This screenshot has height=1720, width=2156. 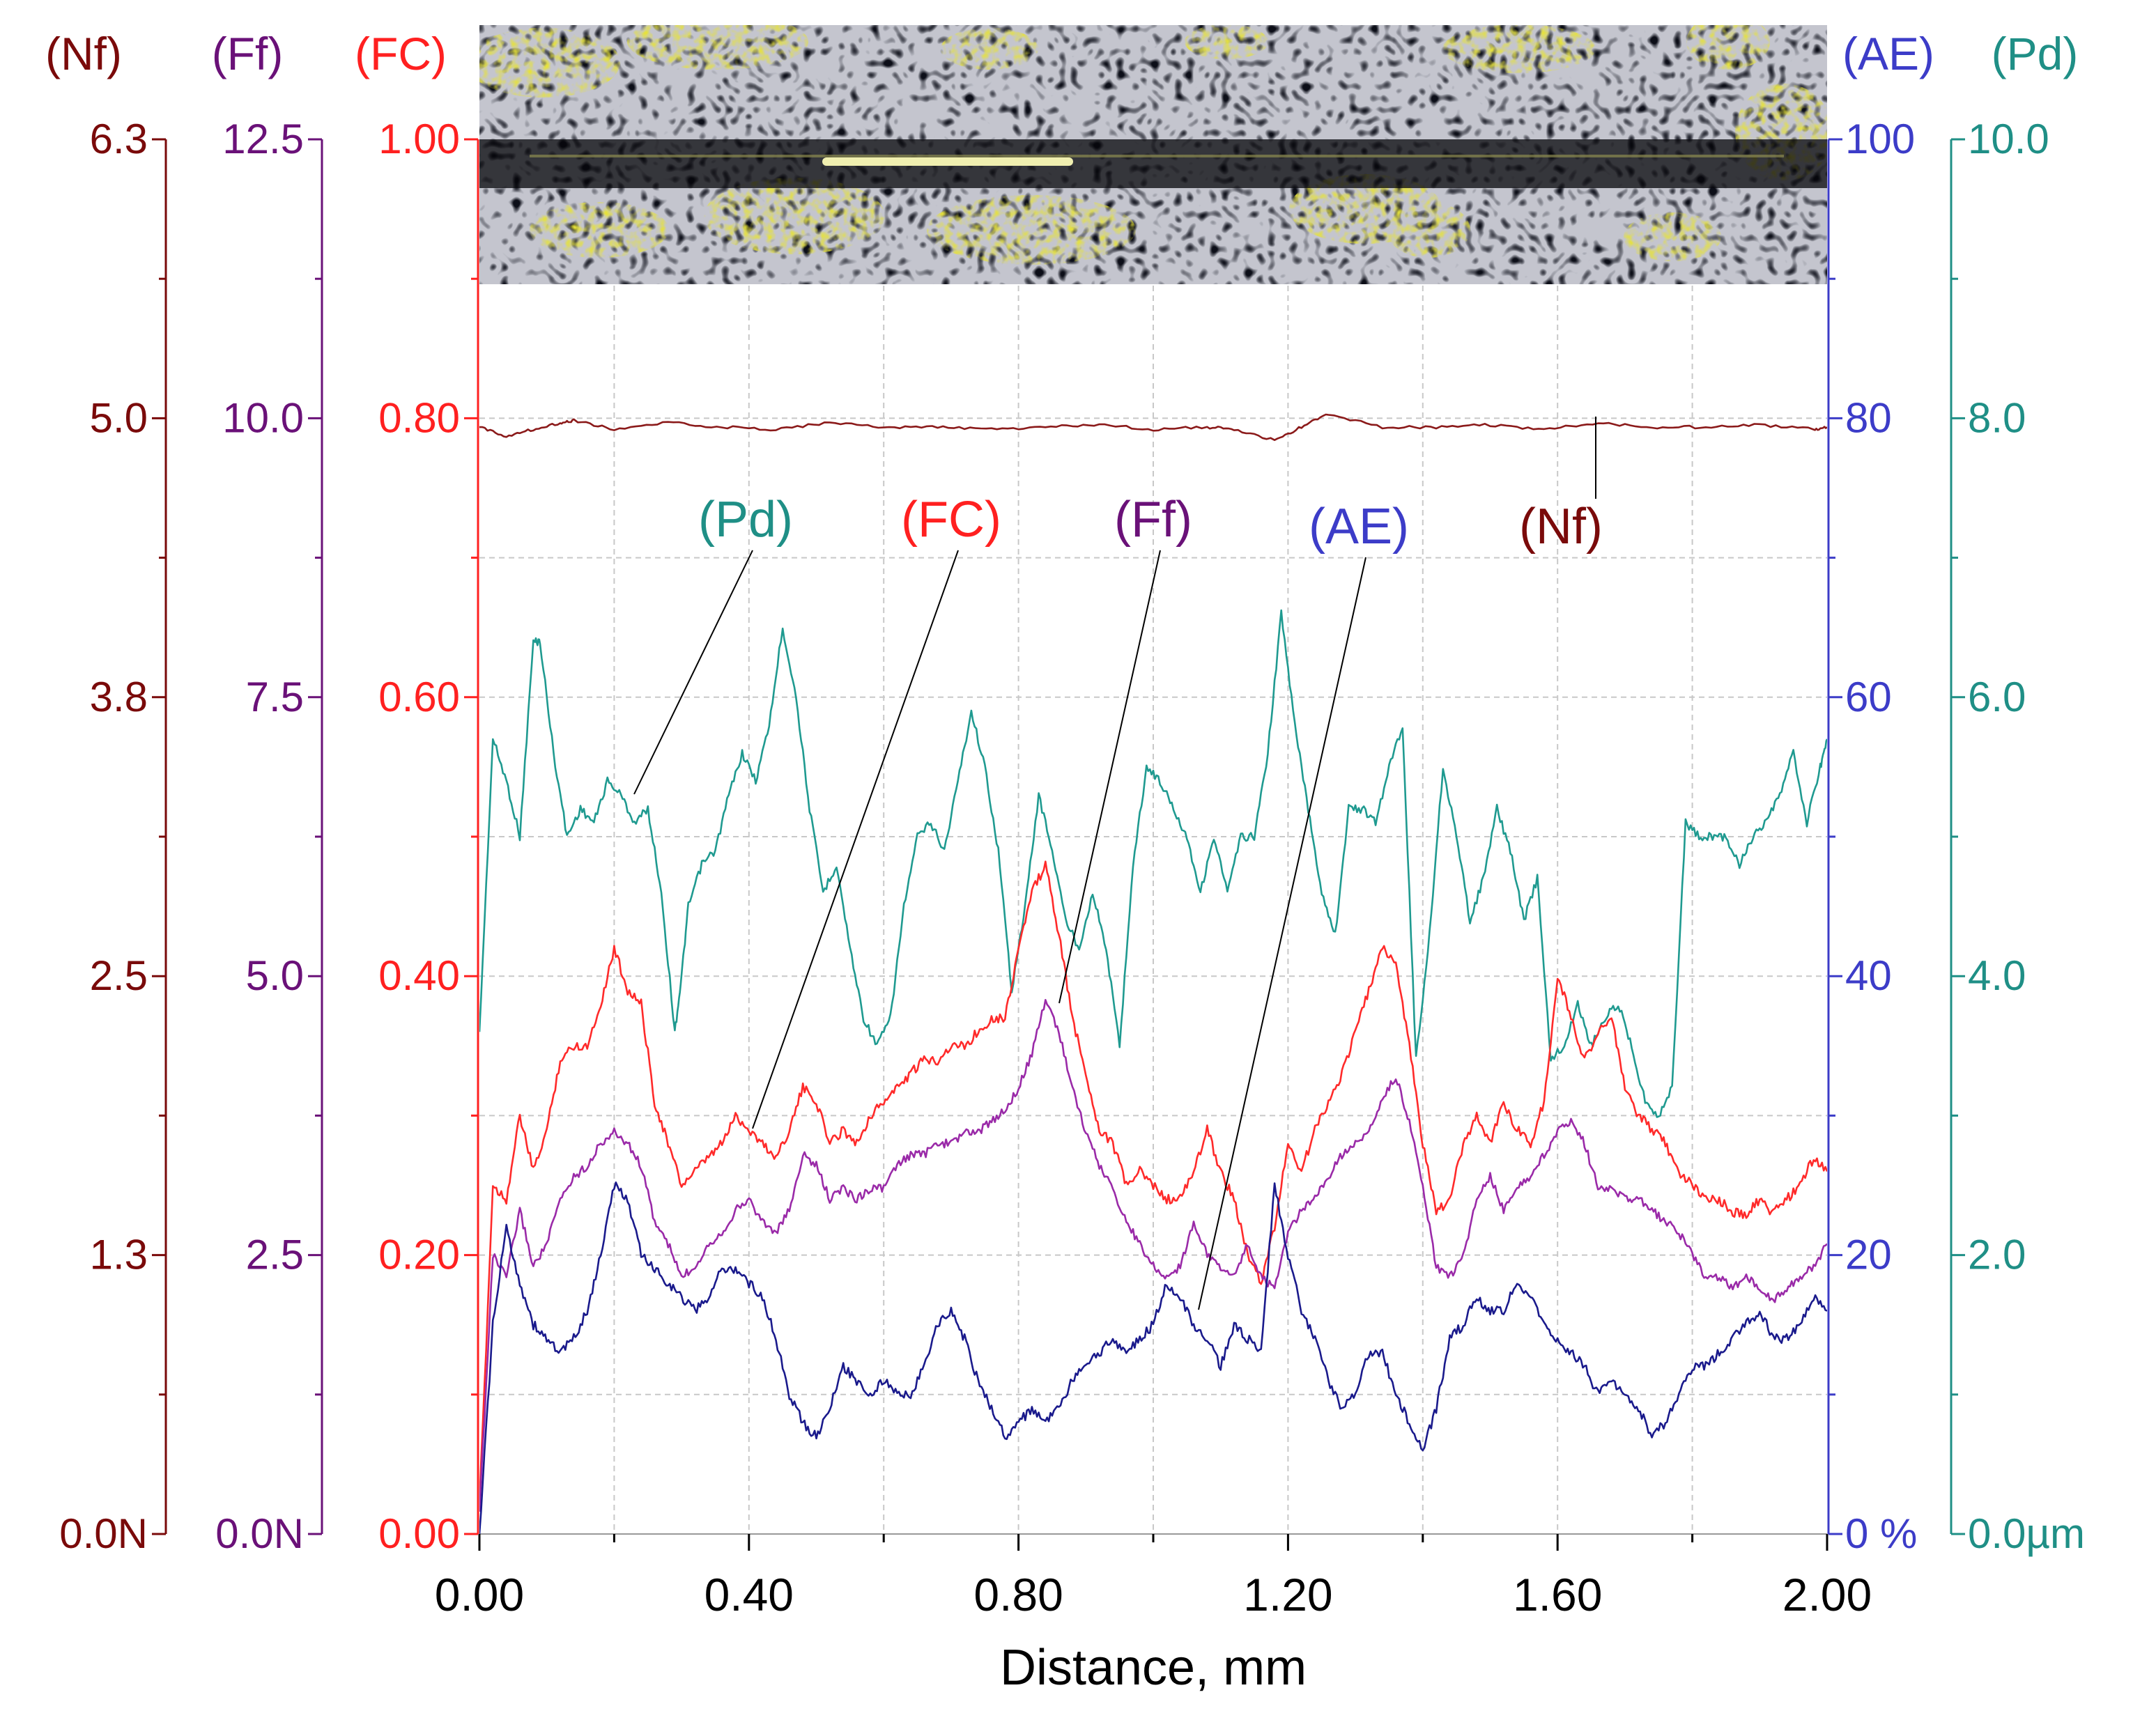 I want to click on x-tick-label: 0.40, so click(x=749, y=1594).